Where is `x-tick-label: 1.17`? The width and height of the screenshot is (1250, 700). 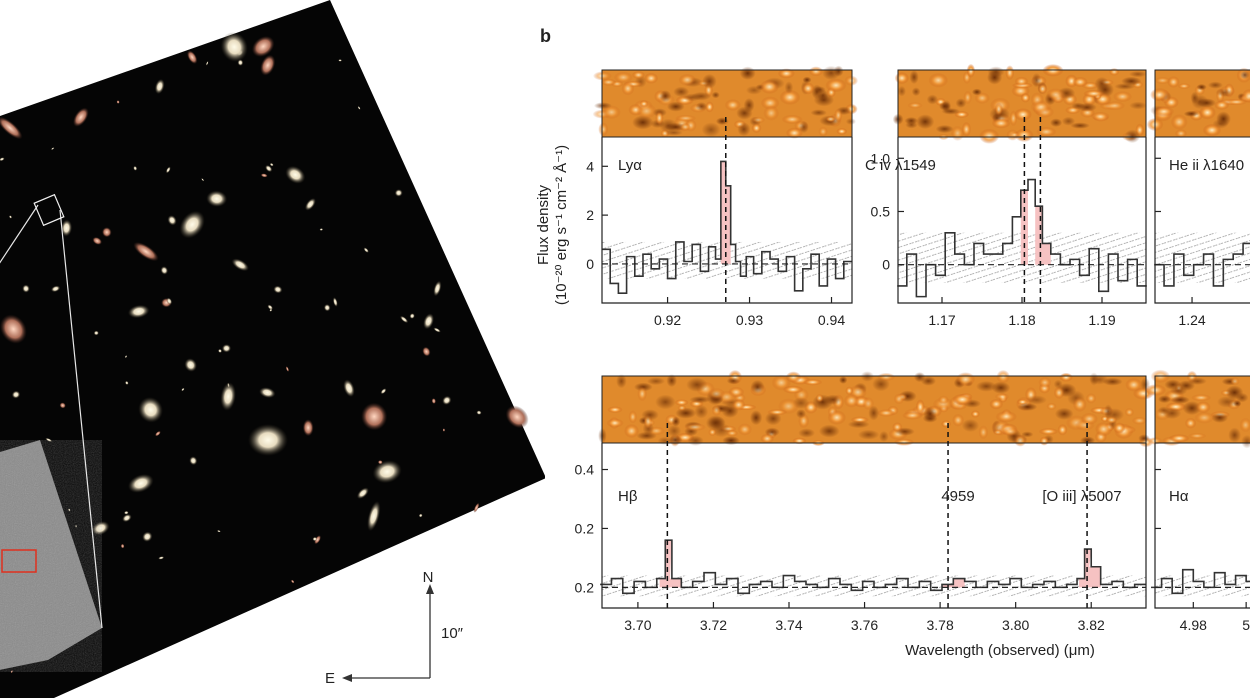
x-tick-label: 1.17 is located at coordinates (941, 320).